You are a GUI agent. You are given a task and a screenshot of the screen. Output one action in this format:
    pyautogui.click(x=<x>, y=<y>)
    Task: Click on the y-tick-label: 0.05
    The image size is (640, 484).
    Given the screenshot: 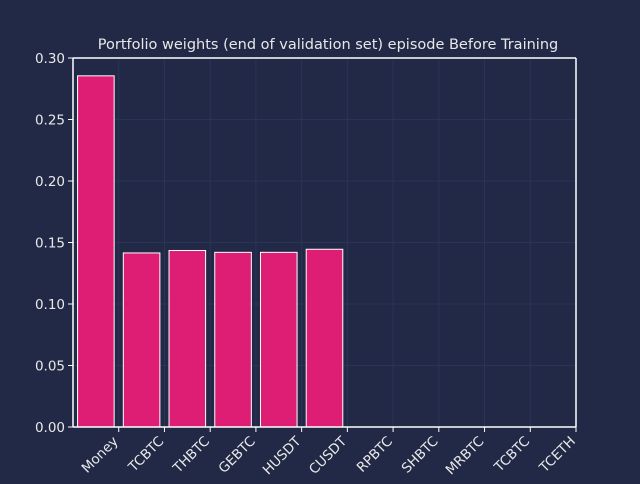 What is the action you would take?
    pyautogui.click(x=50, y=367)
    